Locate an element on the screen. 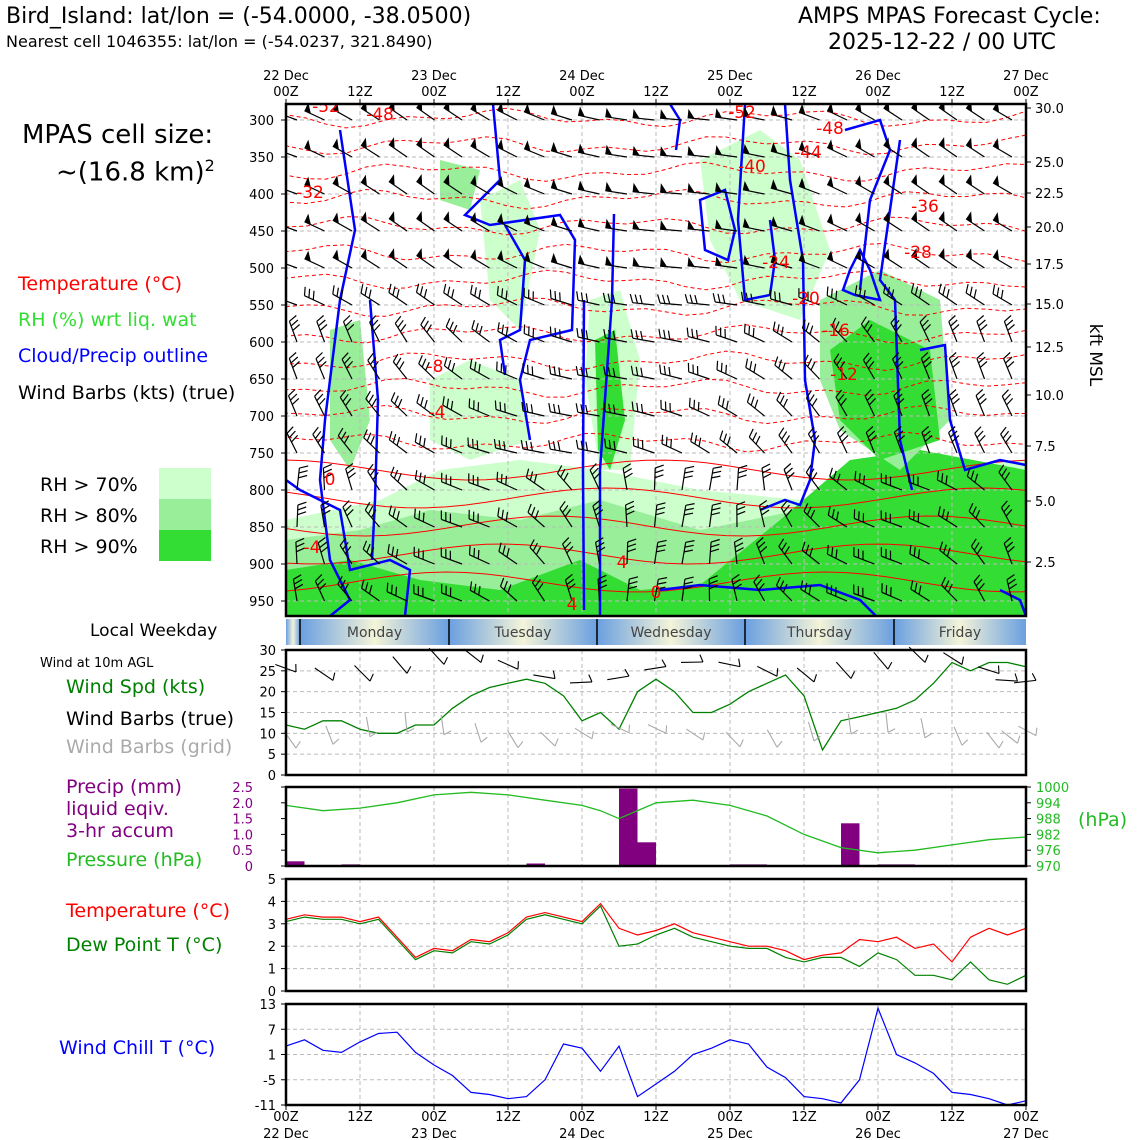 The image size is (1140, 1140). y-tick-label-kft: 15.0 is located at coordinates (1049, 305).